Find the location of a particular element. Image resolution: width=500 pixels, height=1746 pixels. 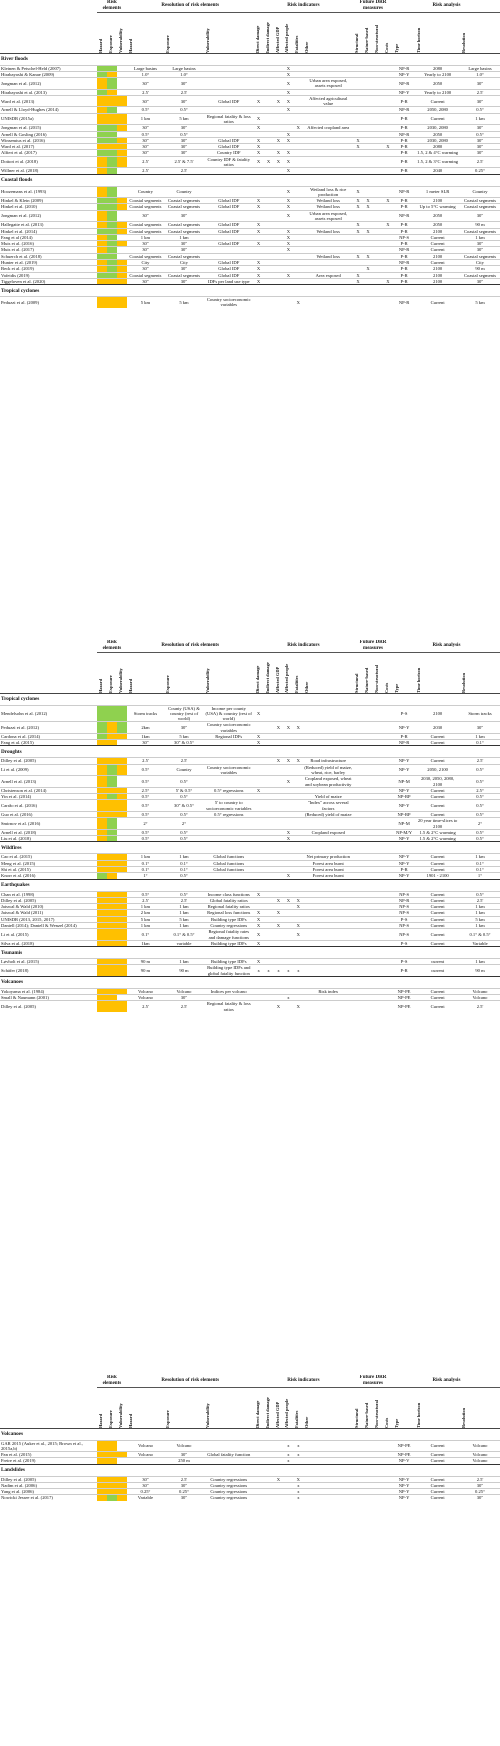

res-exposure-cell: 0.1° is located at coordinates (184, 863).